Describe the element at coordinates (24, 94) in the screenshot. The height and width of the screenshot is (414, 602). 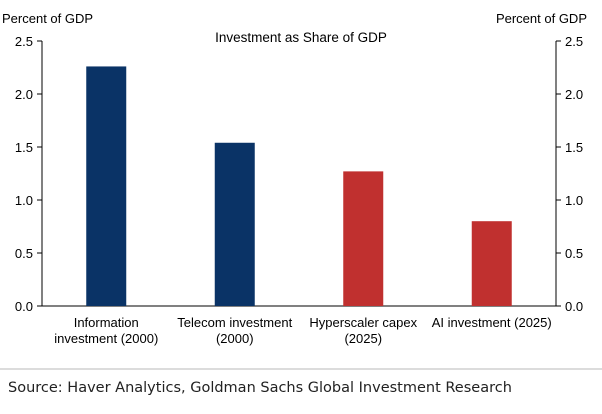
I see `left-tick-label: 2.0` at that location.